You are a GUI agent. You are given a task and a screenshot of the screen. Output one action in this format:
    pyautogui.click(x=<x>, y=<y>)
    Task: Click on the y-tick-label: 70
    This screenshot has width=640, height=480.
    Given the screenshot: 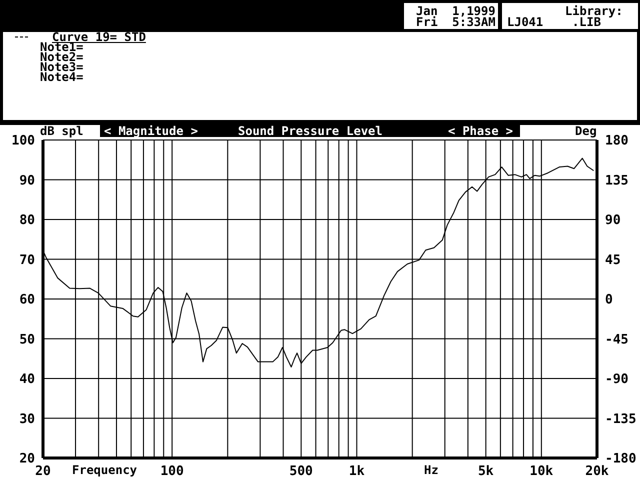 What is the action you would take?
    pyautogui.click(x=27, y=260)
    